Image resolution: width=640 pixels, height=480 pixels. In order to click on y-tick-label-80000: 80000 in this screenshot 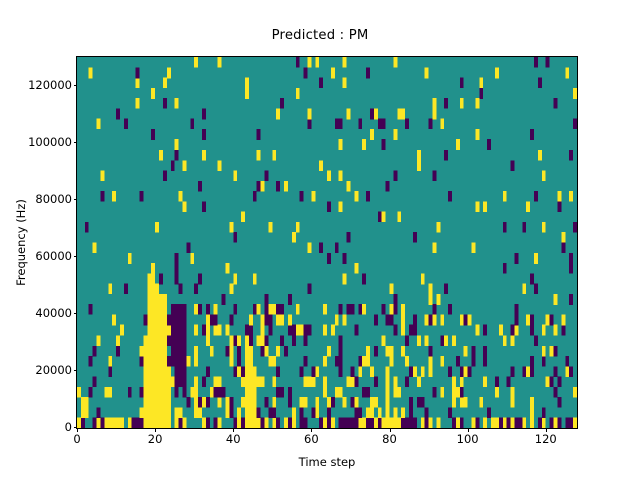, I will do `click(53, 199)`.